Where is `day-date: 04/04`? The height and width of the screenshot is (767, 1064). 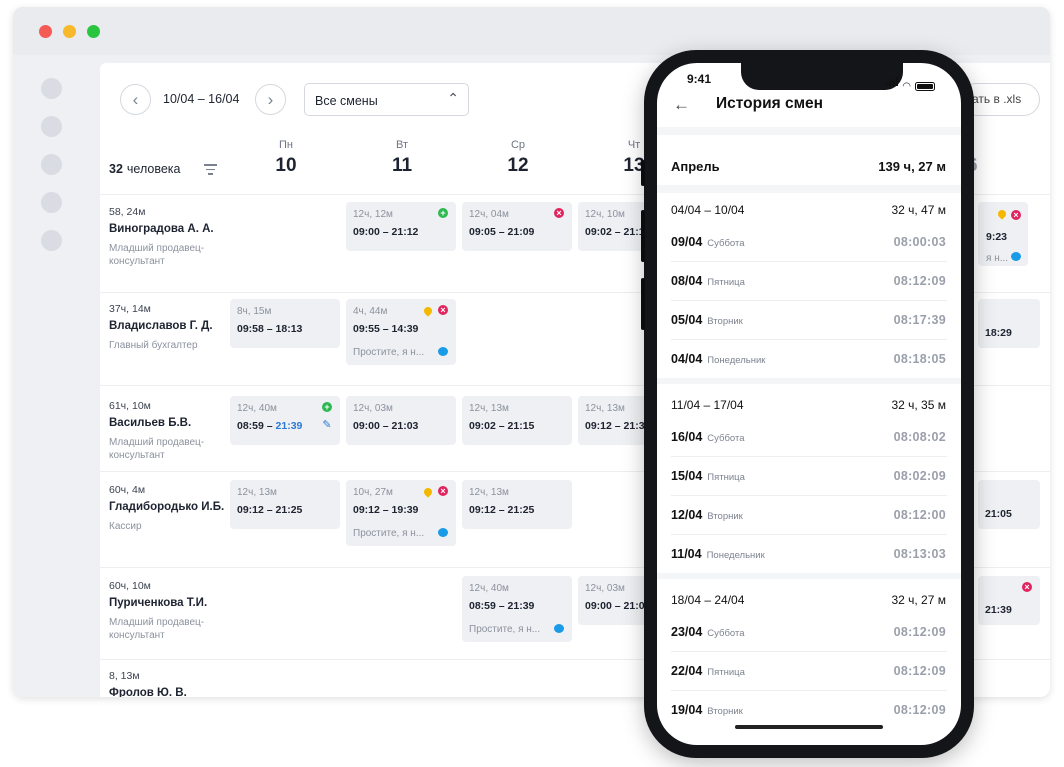 day-date: 04/04 is located at coordinates (687, 359).